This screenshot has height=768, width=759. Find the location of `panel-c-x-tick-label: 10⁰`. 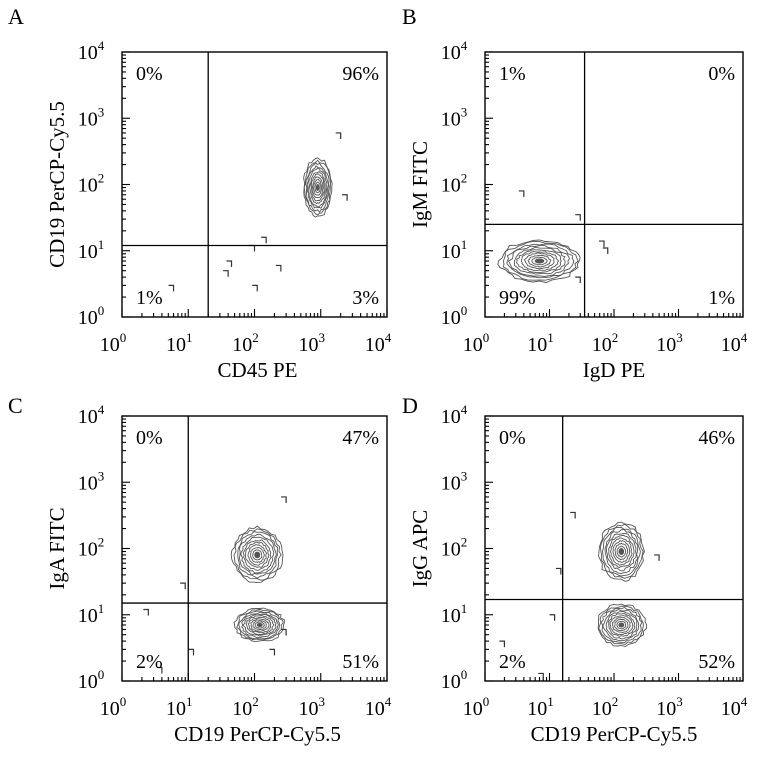

panel-c-x-tick-label: 10⁰ is located at coordinates (113, 707).